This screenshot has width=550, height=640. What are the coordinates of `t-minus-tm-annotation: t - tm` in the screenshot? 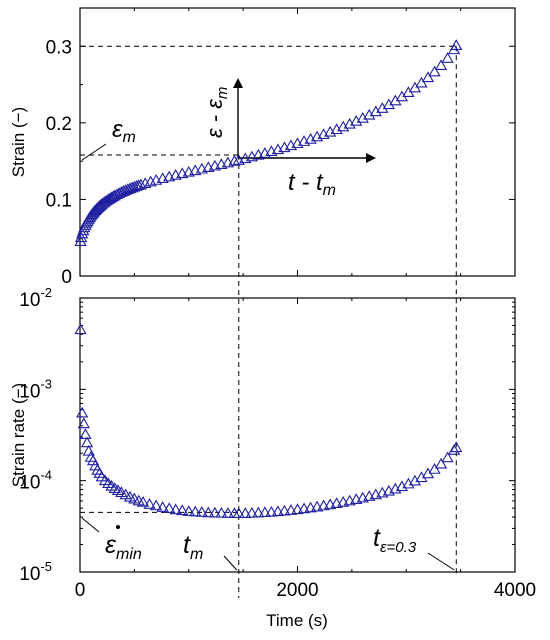 It's located at (312, 184).